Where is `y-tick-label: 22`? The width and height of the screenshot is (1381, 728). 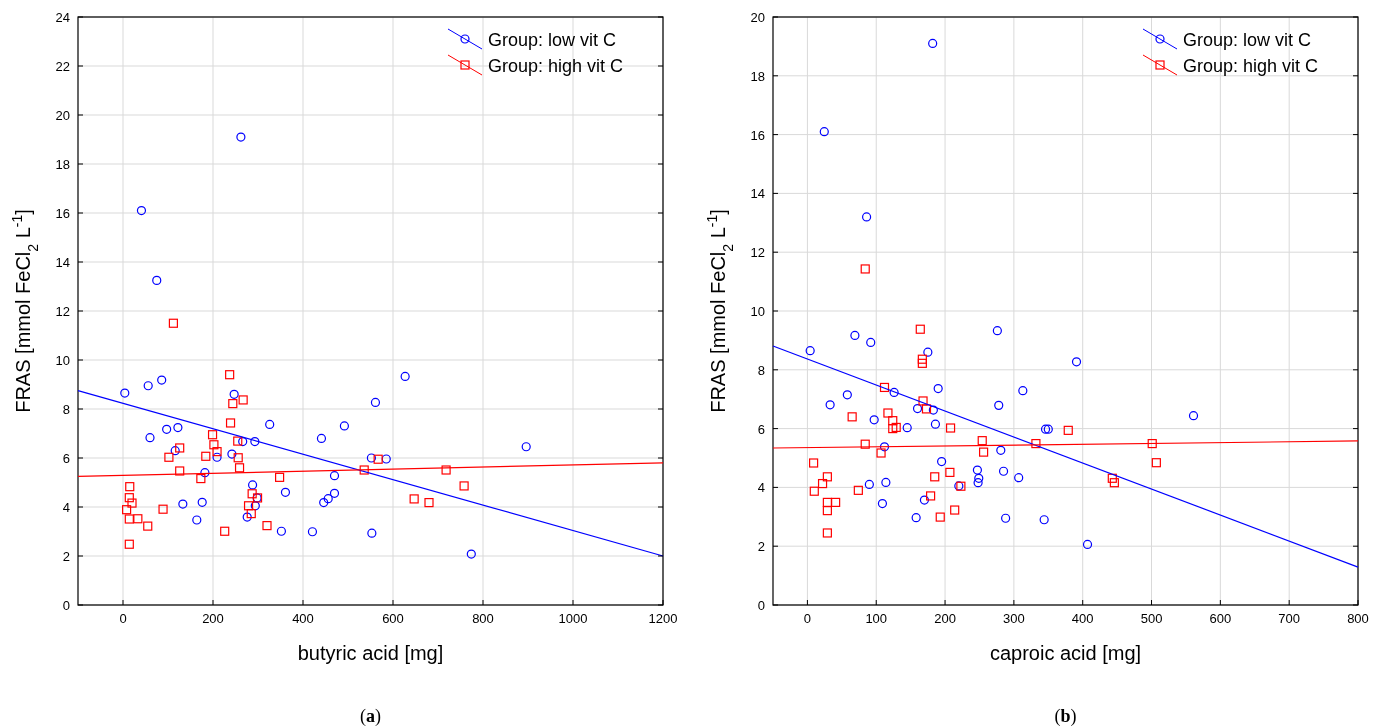
y-tick-label: 22 is located at coordinates (62, 66).